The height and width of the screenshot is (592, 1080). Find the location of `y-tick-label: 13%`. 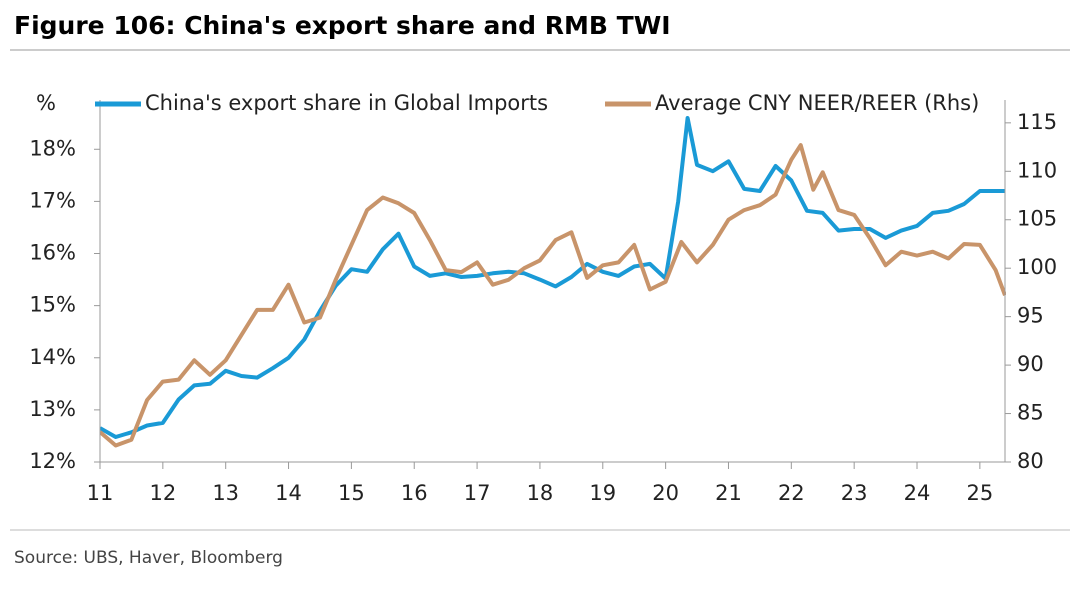

y-tick-label: 13% is located at coordinates (52, 409).